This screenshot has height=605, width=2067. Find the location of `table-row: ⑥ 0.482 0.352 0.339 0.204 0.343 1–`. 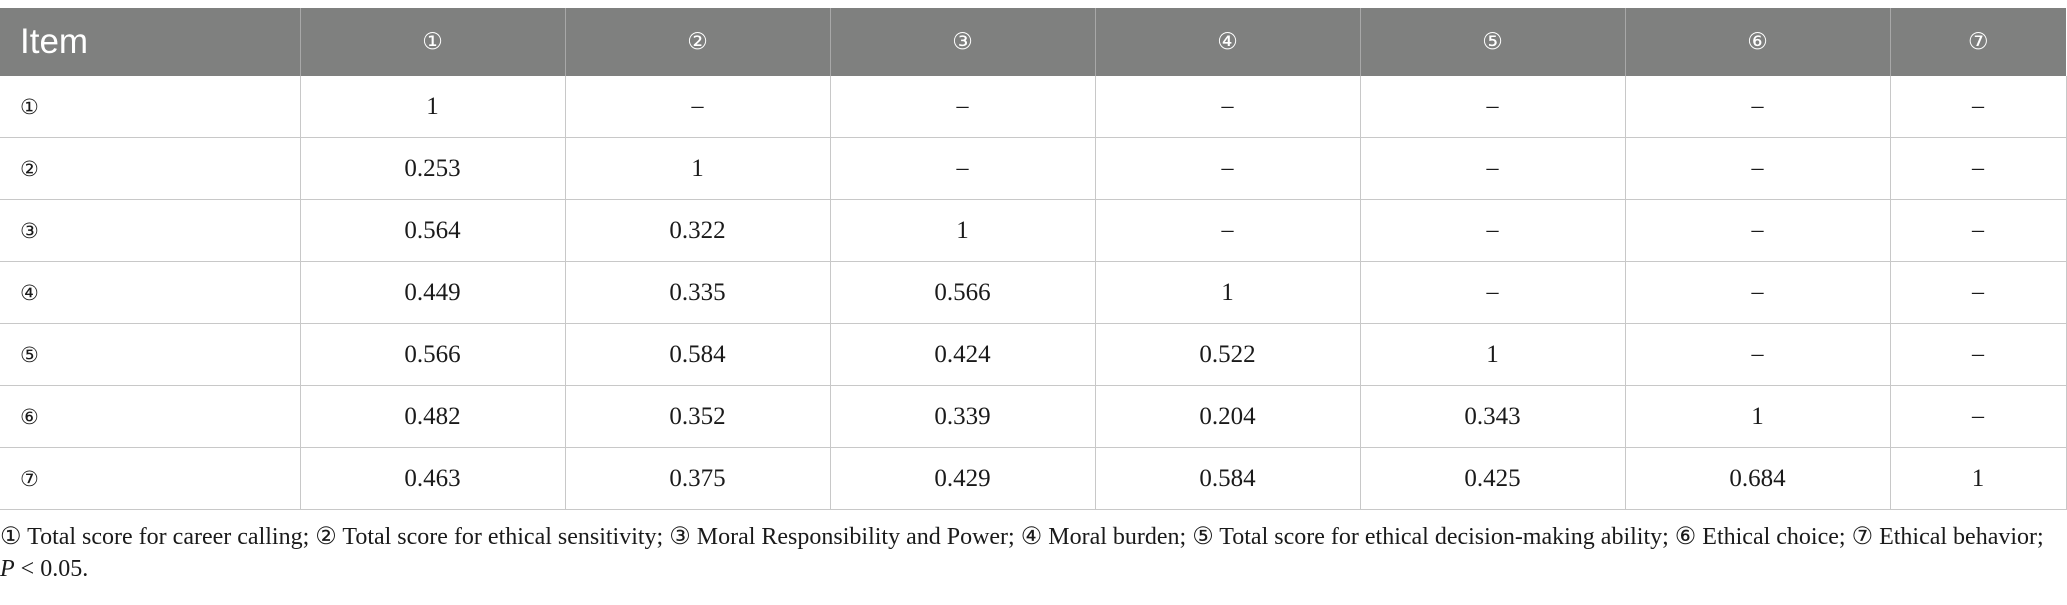

table-row: ⑥ 0.482 0.352 0.339 0.204 0.343 1– is located at coordinates (1033, 416).